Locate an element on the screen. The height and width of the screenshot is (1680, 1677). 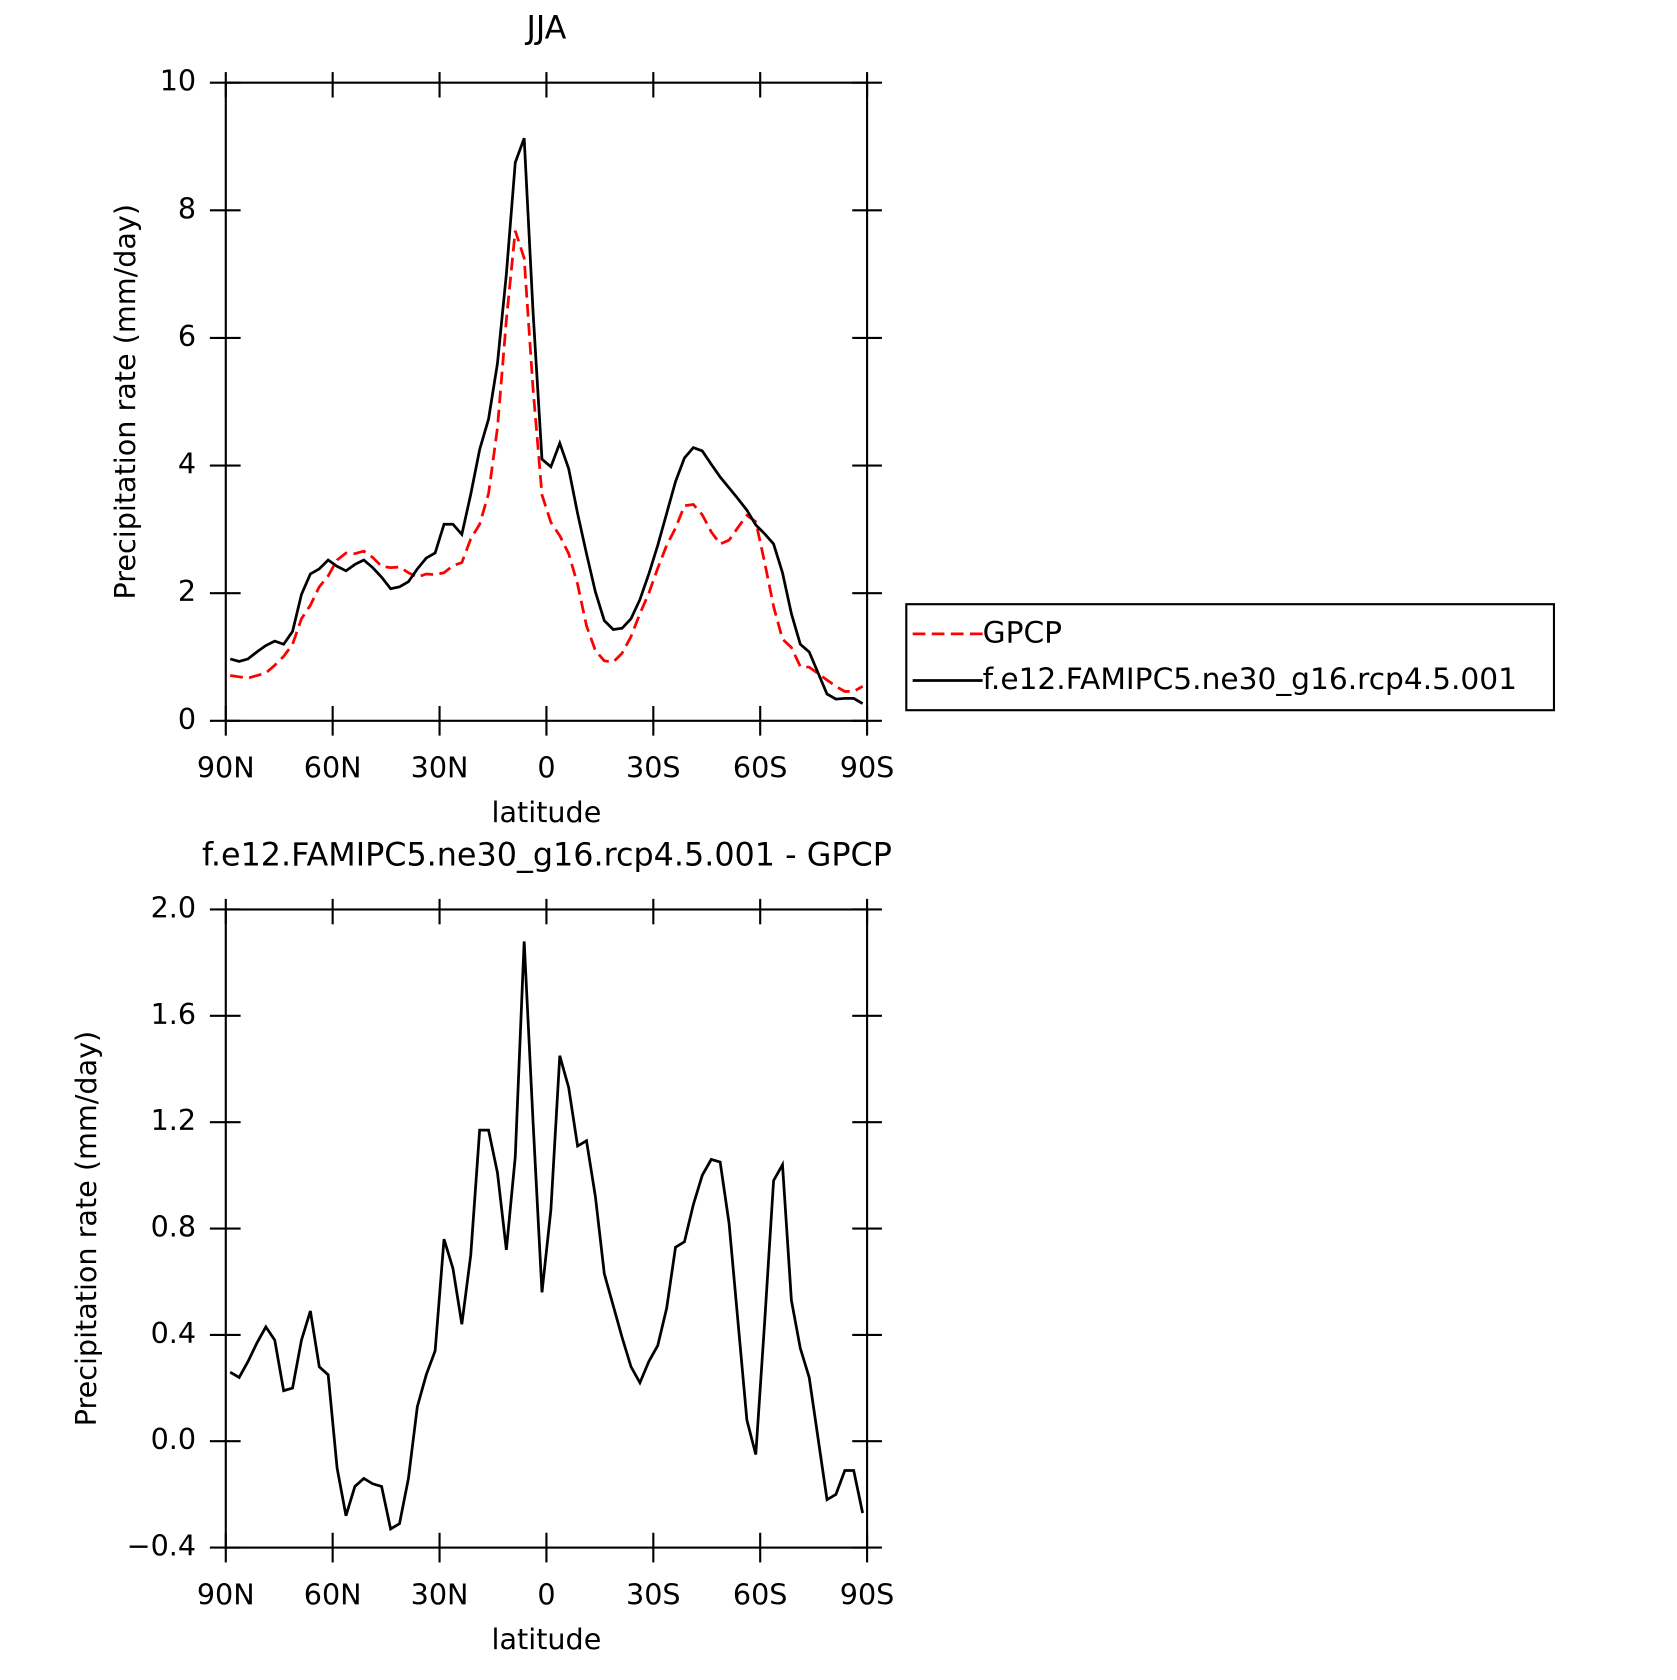
y-tick-label: 10 is located at coordinates (178, 81).